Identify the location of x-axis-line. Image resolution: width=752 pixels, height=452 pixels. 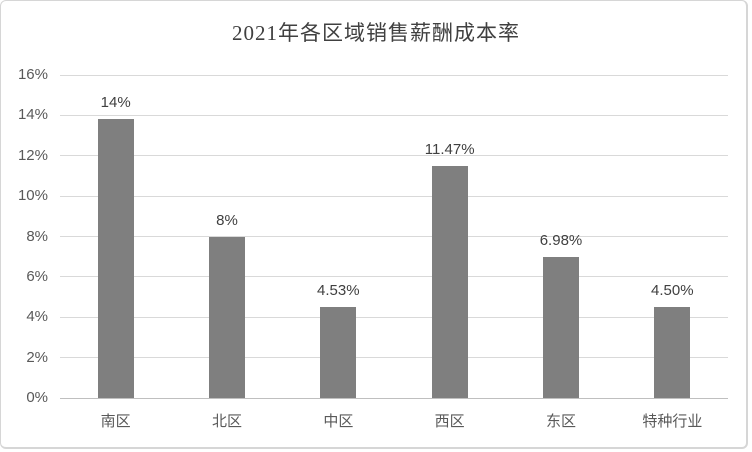
(394, 398).